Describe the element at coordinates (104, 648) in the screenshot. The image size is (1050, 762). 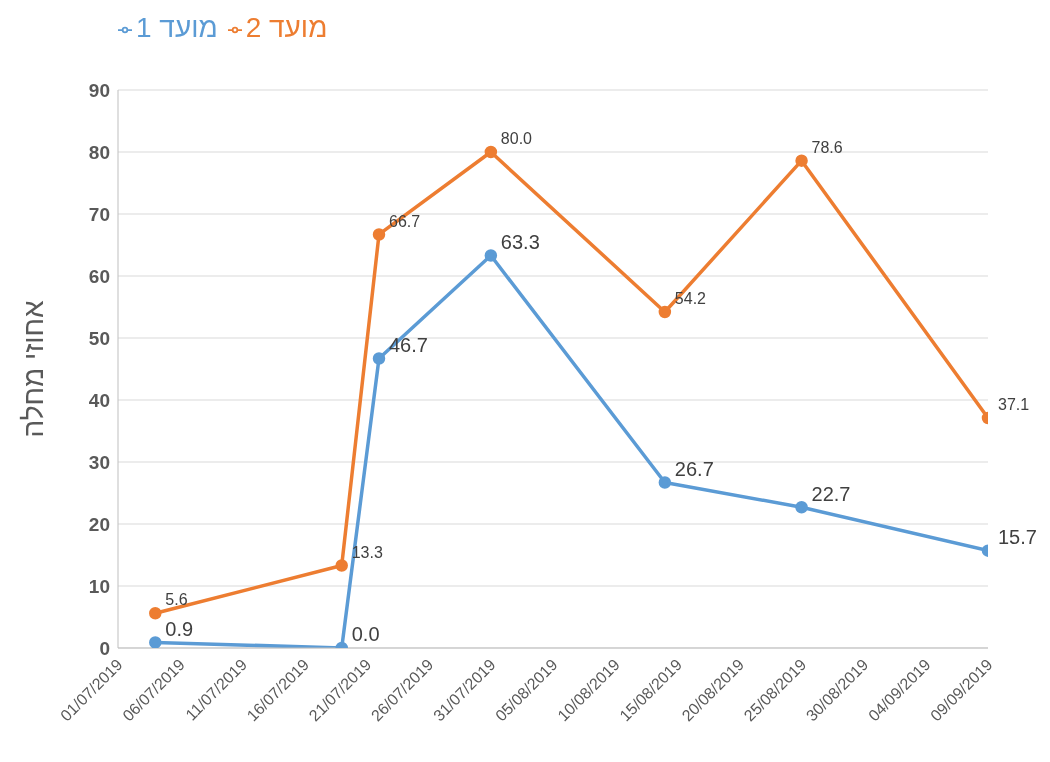
I see `y-tick-label: 0` at that location.